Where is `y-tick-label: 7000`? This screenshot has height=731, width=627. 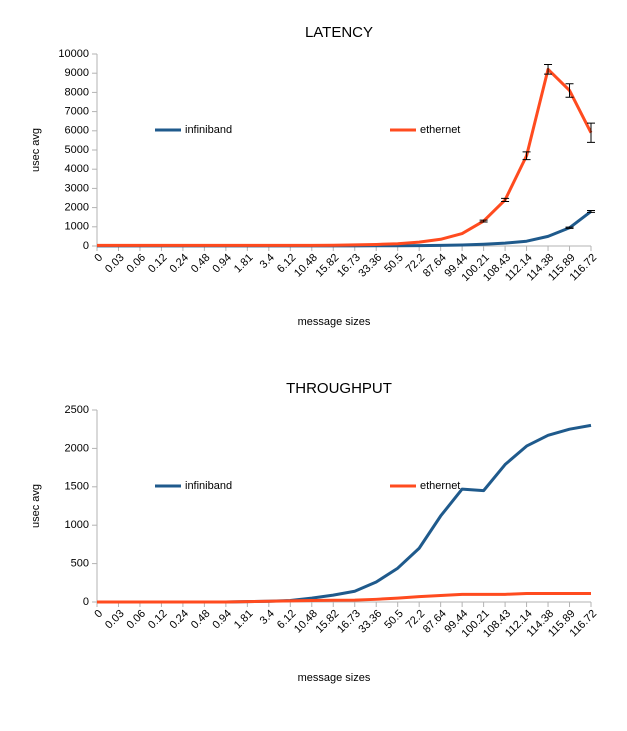 y-tick-label: 7000 is located at coordinates (77, 112).